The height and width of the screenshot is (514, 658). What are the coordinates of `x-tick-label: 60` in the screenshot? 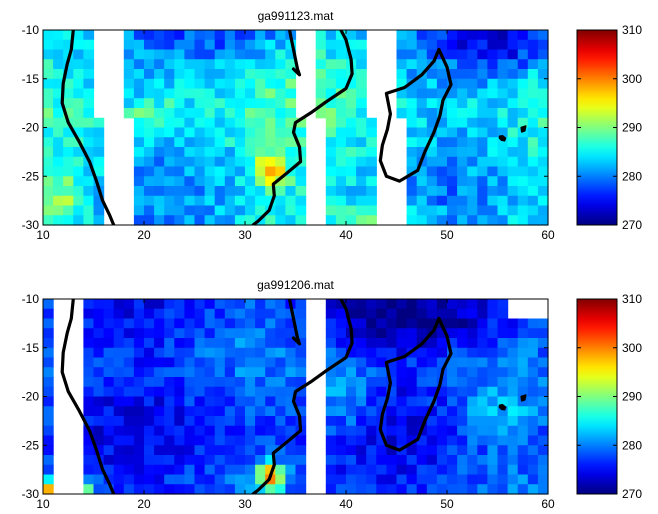 It's located at (548, 235).